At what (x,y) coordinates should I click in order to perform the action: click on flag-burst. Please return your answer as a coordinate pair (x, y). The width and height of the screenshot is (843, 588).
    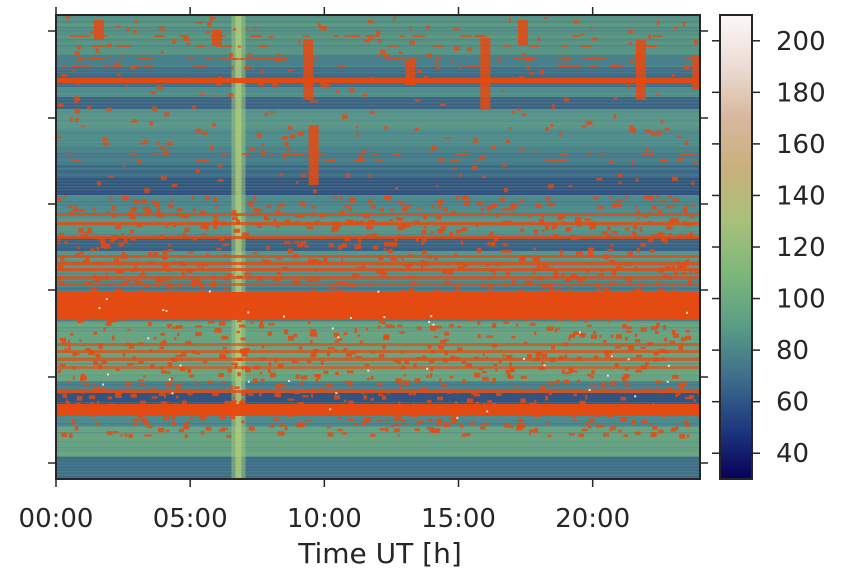
    Looking at the image, I should click on (696, 72).